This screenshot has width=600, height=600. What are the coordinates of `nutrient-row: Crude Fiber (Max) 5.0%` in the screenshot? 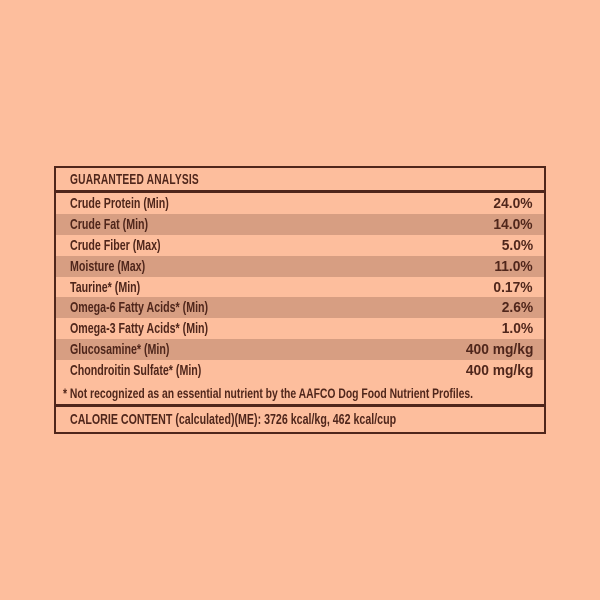 It's located at (300, 245).